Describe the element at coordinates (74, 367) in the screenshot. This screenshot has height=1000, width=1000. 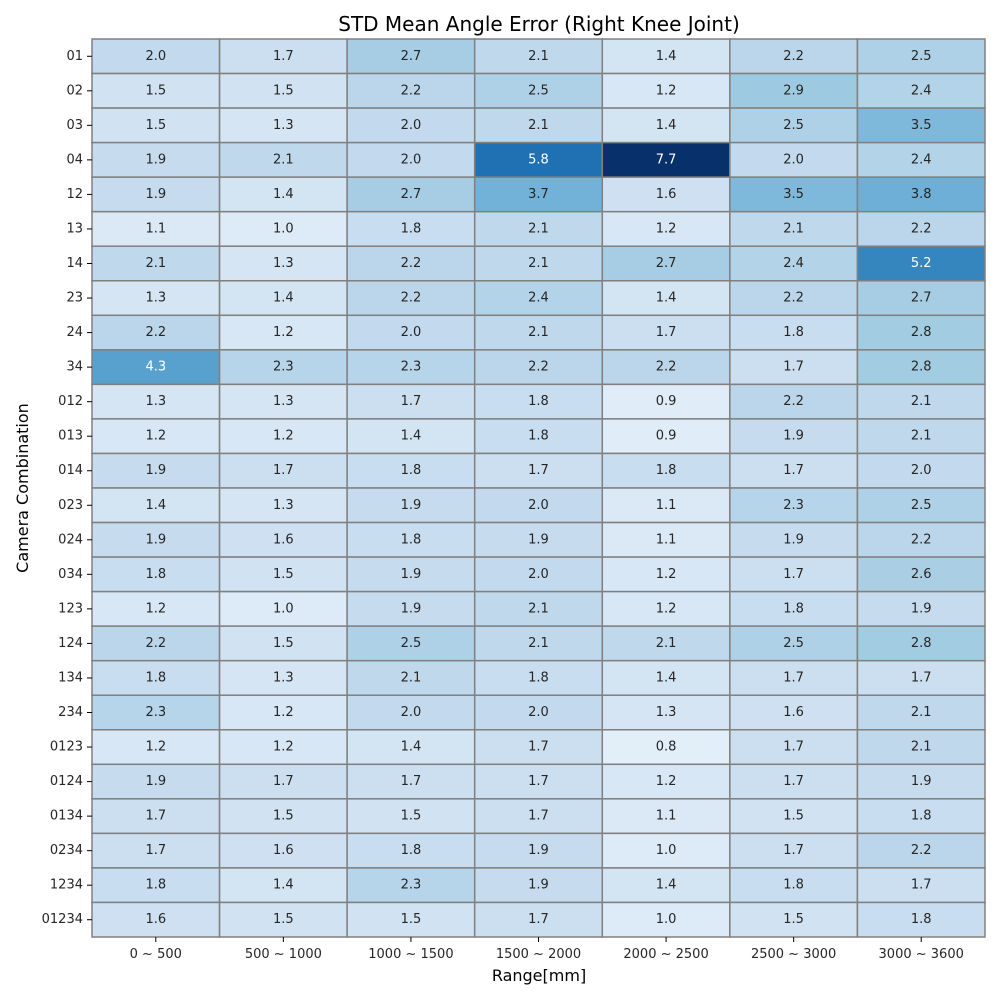
I see `y-tick-label: 34` at that location.